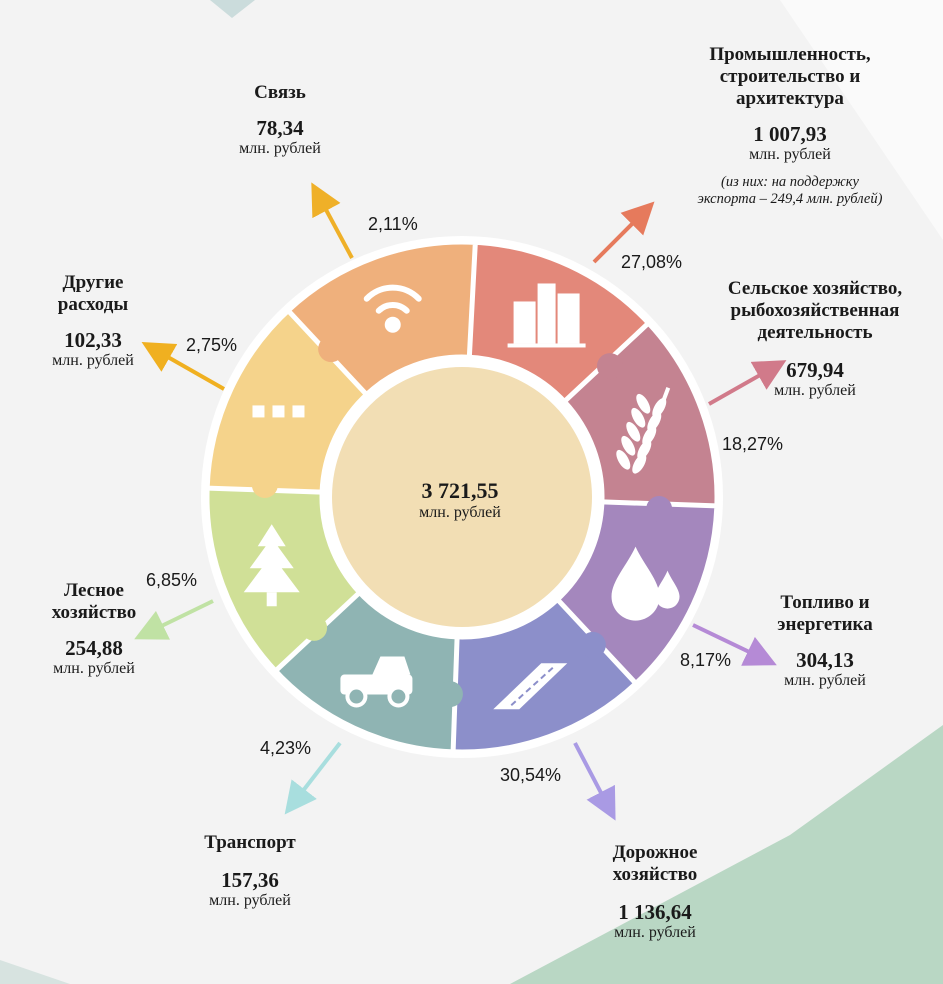  I want to click on label-fuel: Топливо и энергетика 304,13 млн. рублей, so click(825, 641).